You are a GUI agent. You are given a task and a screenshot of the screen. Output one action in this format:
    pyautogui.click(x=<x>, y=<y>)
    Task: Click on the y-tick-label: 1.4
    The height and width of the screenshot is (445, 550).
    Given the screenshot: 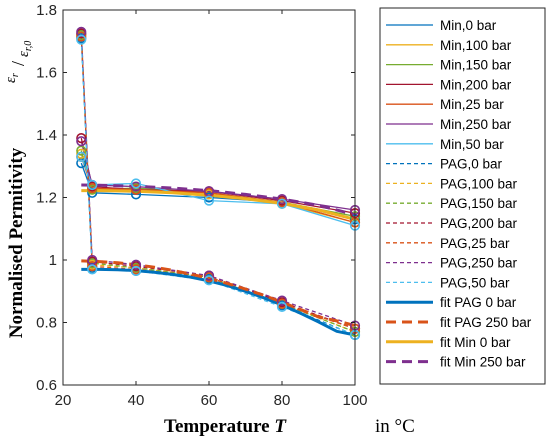 What is the action you would take?
    pyautogui.click(x=46, y=135)
    